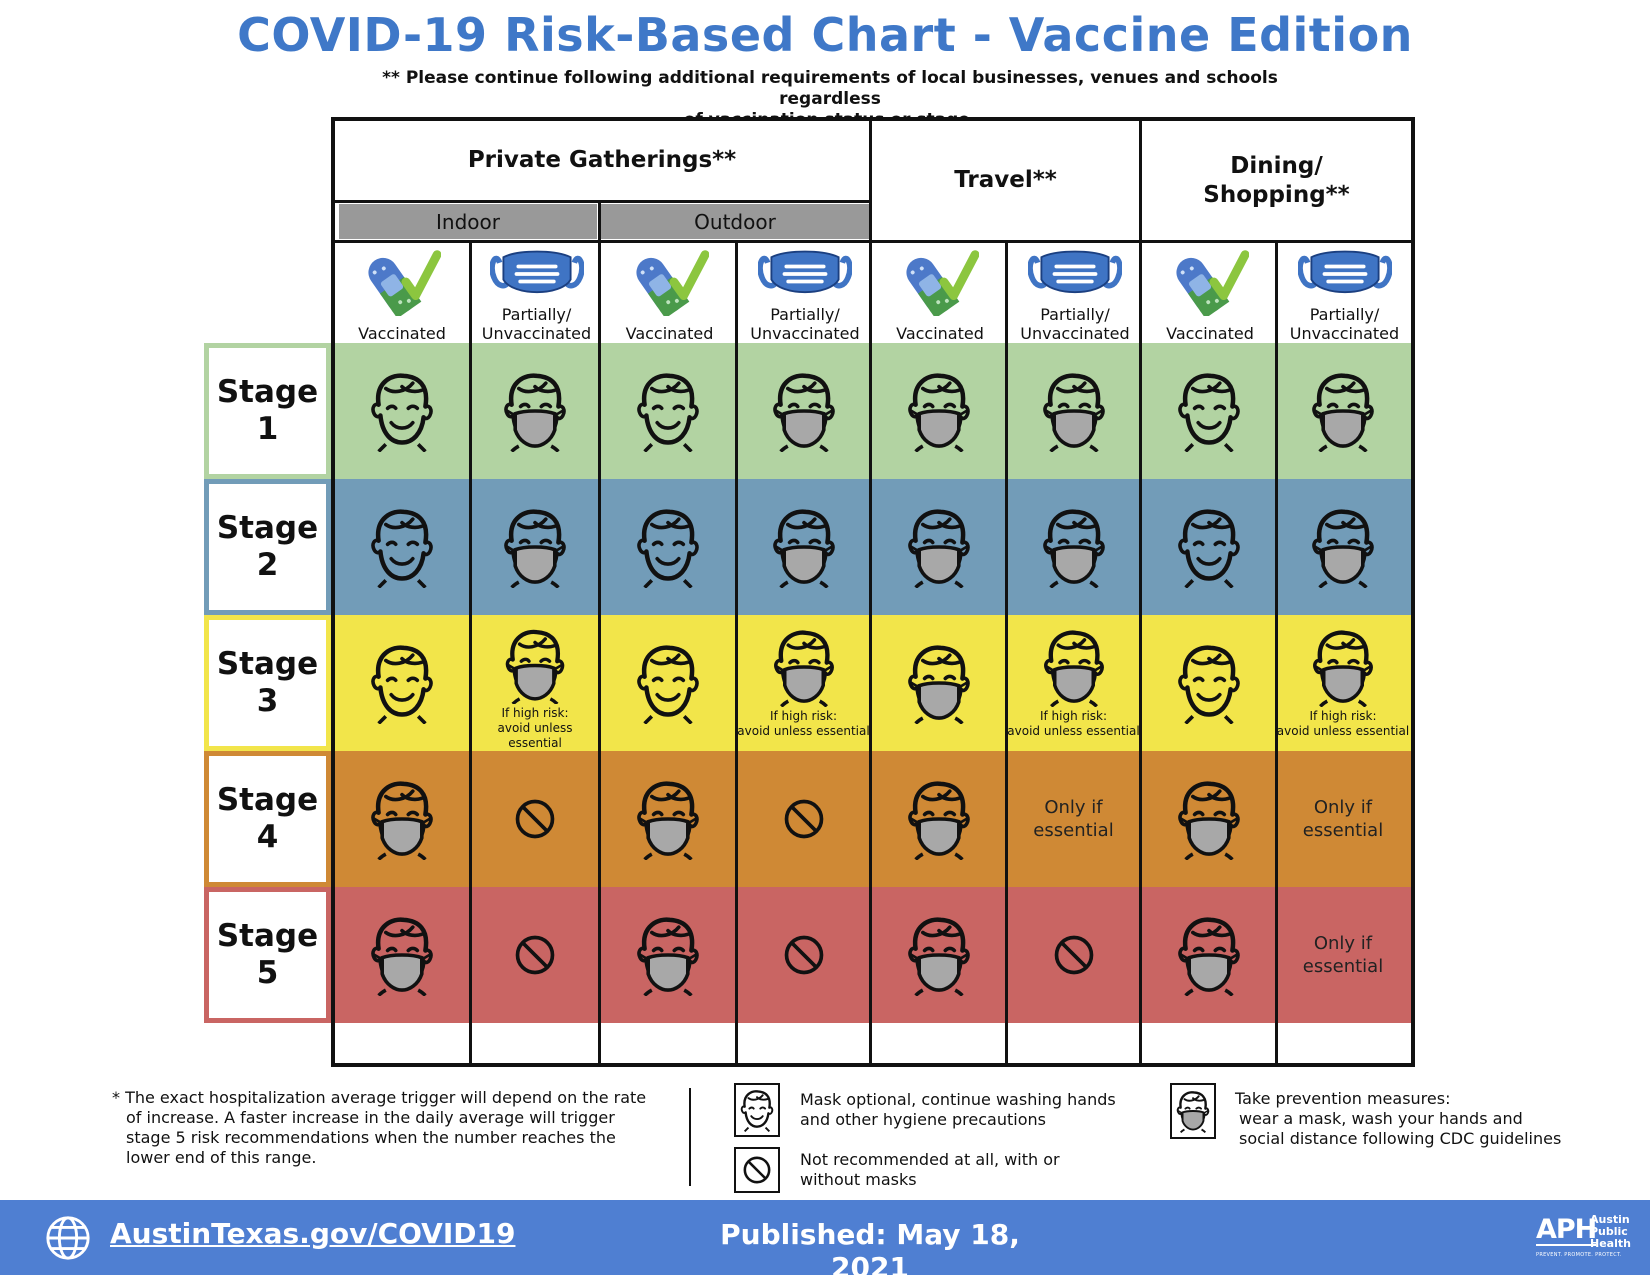  I want to click on stage-label-text: Stage 5, so click(267, 955).